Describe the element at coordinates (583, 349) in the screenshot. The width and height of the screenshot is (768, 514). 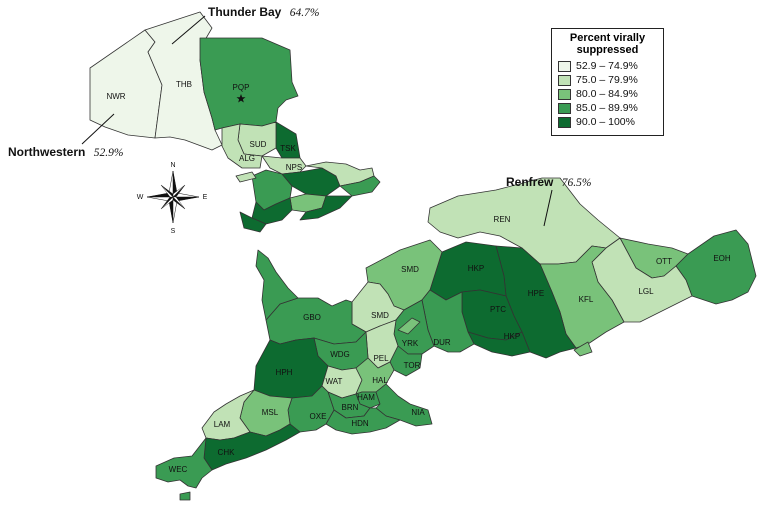
I see `region-KFL-island` at that location.